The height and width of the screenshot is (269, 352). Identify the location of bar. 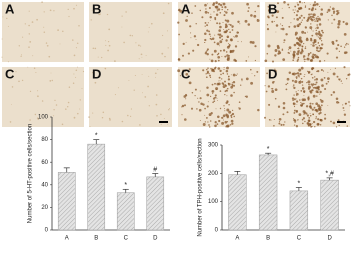
(268, 192).